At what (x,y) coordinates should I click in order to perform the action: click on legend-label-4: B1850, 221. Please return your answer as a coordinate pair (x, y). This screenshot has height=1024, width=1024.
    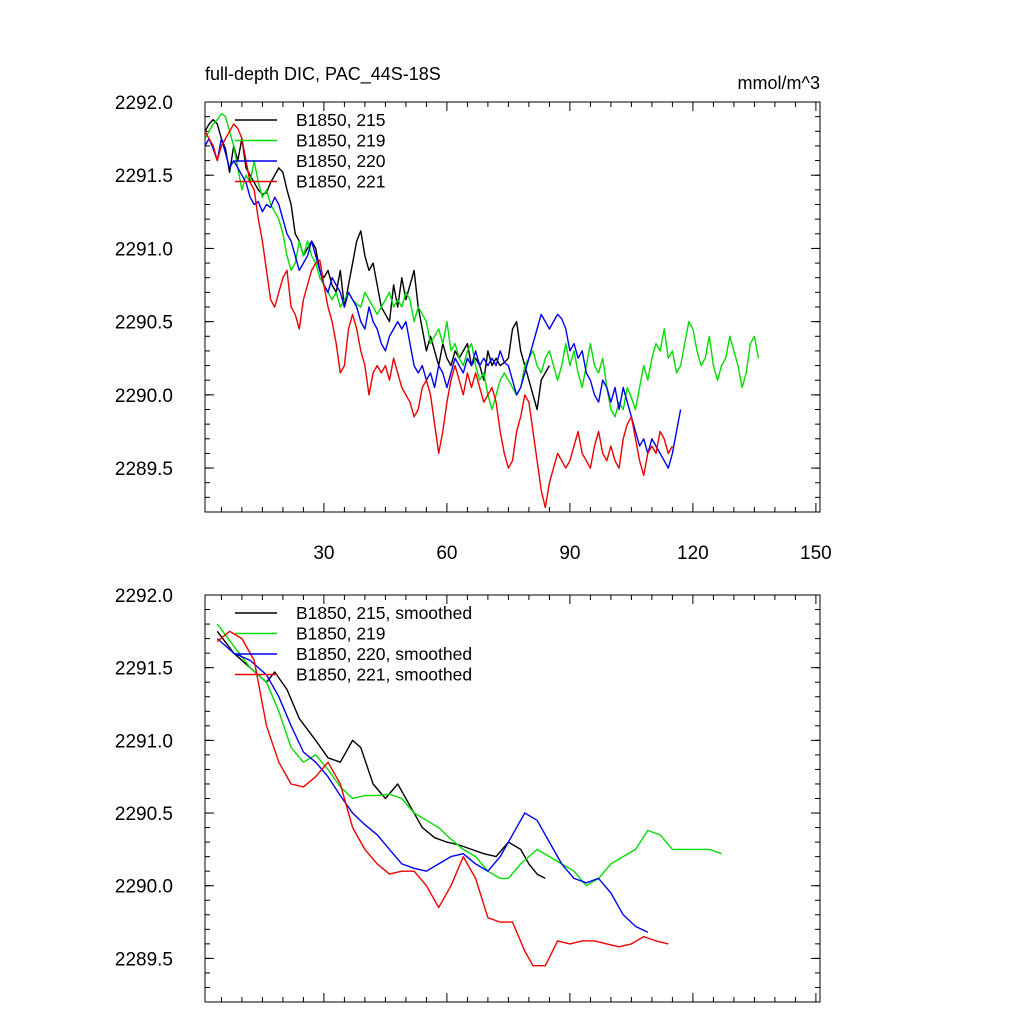
    Looking at the image, I should click on (341, 182).